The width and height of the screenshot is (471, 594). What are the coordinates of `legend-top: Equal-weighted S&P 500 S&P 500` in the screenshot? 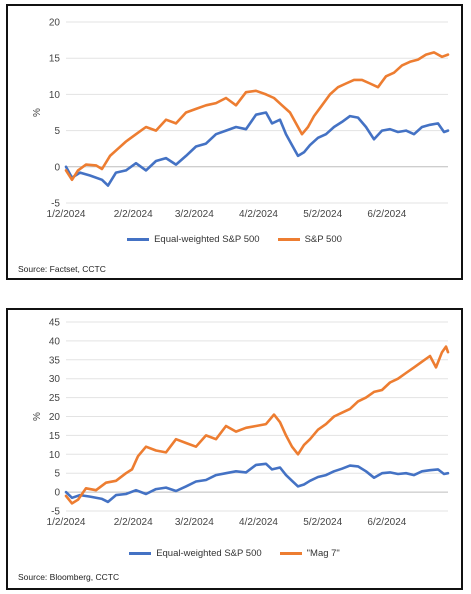 It's located at (234, 239).